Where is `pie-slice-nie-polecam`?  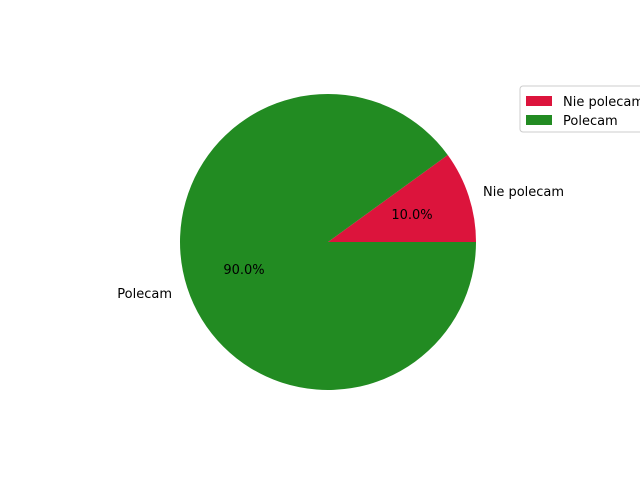 pie-slice-nie-polecam is located at coordinates (402, 198).